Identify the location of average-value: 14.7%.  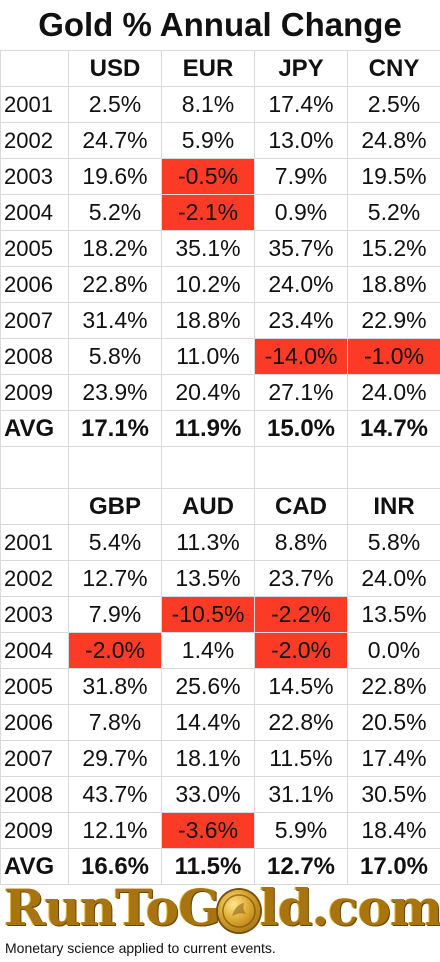
(393, 428).